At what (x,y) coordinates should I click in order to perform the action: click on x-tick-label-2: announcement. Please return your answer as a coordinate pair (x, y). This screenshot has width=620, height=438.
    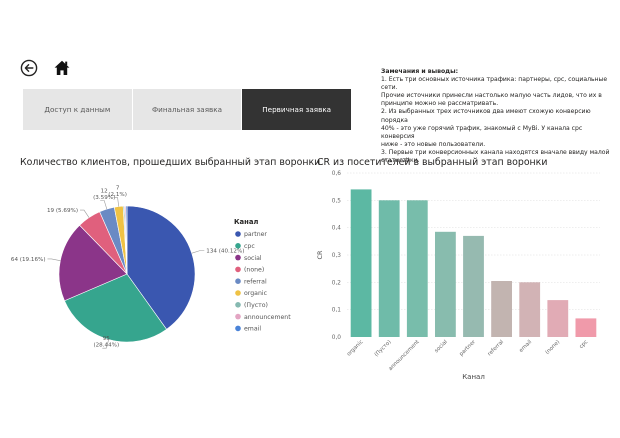
    Looking at the image, I should click on (404, 355).